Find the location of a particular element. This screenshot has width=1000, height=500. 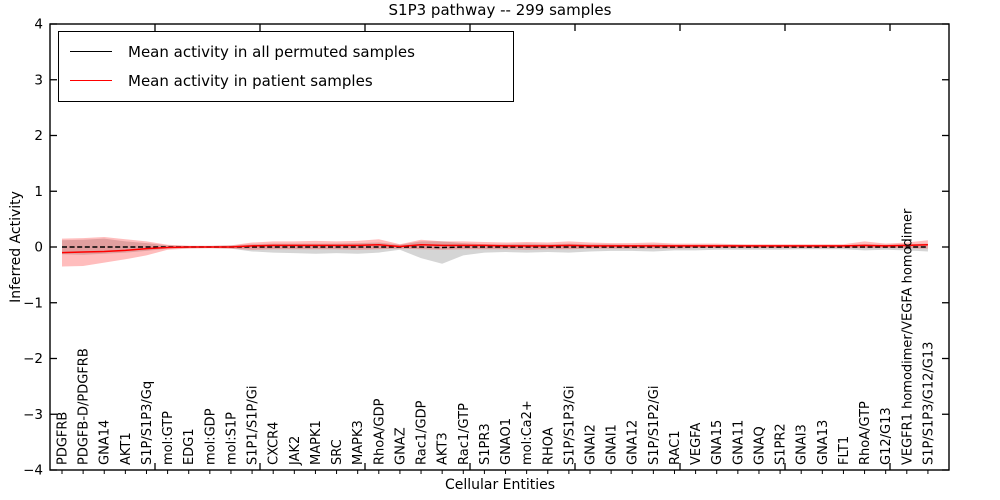

x-tick-label: GNAI2 is located at coordinates (591, 444).